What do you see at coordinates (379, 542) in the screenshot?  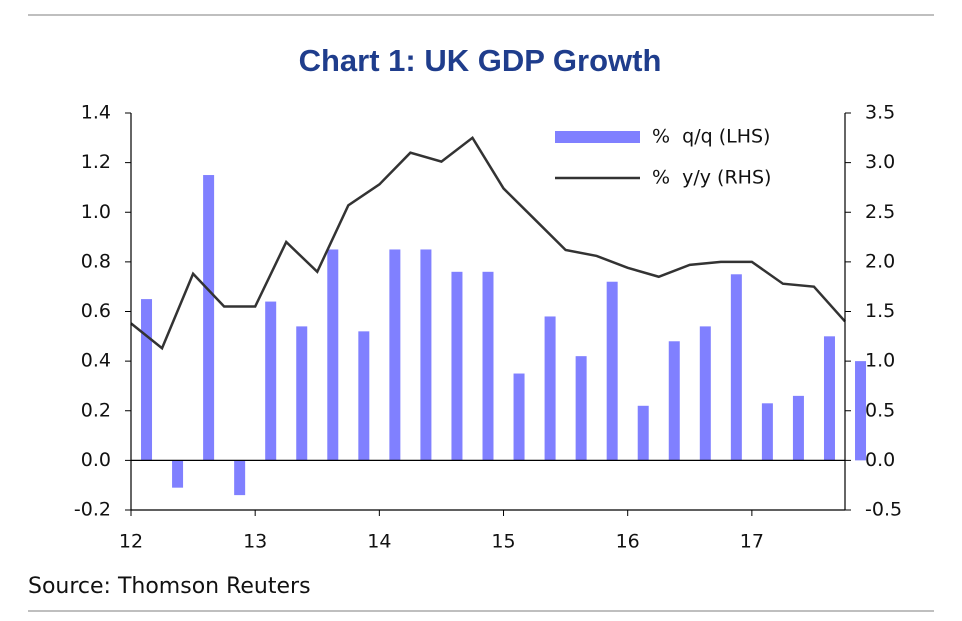 I see `x-tick-label: 14` at bounding box center [379, 542].